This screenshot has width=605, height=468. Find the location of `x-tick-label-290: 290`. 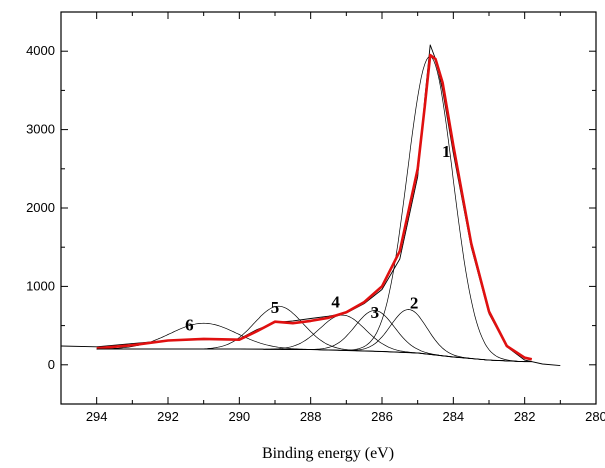

x-tick-label-290: 290 is located at coordinates (239, 416).